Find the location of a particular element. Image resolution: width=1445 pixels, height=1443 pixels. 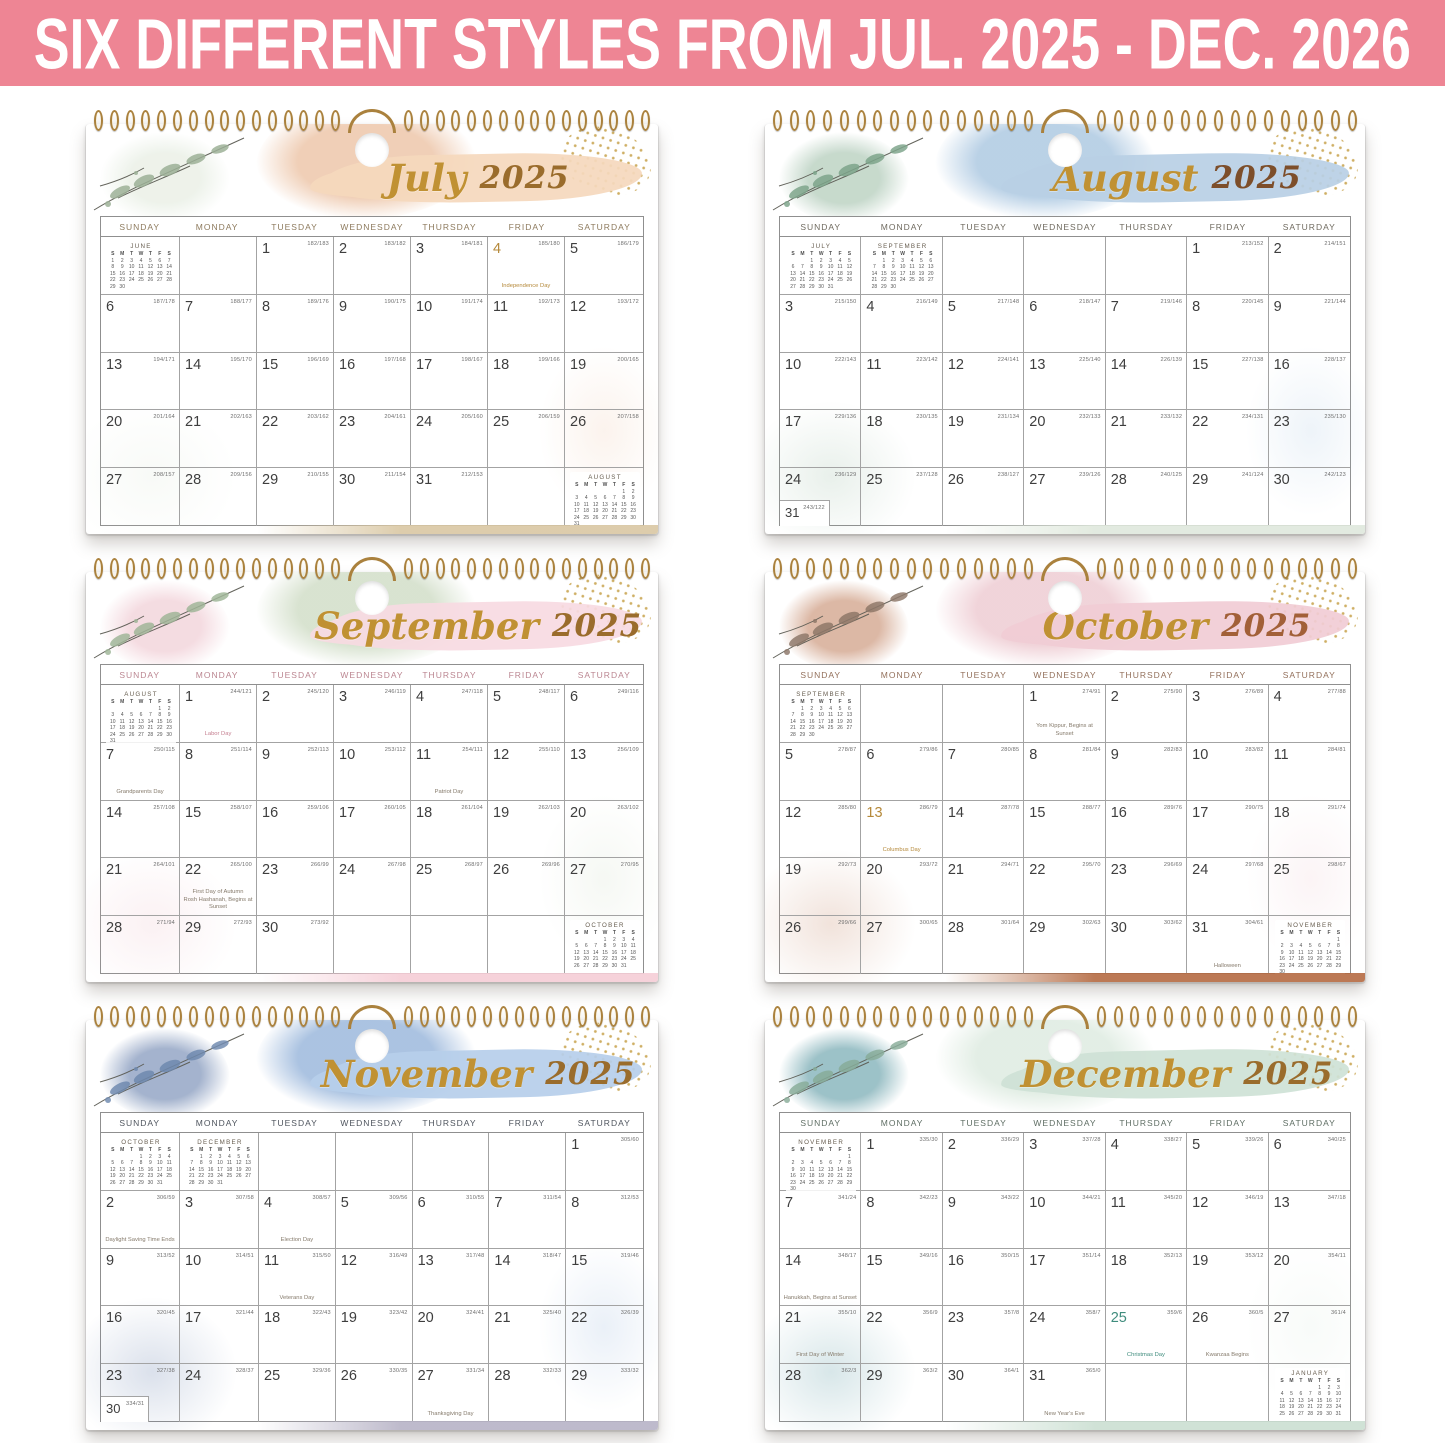

day-of-year-count: 216/149 is located at coordinates (927, 301).